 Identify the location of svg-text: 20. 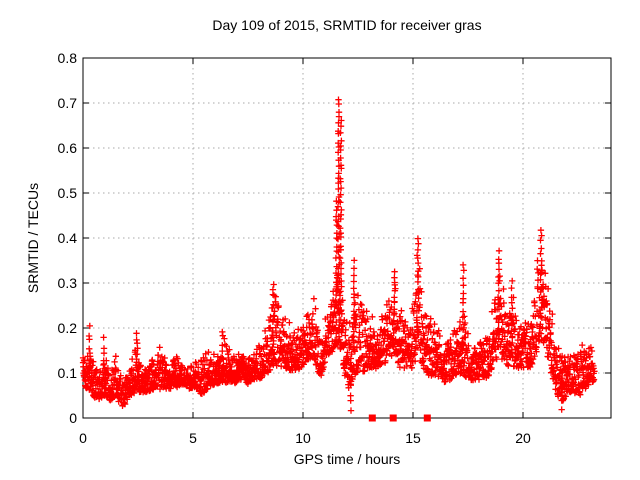
(523, 438).